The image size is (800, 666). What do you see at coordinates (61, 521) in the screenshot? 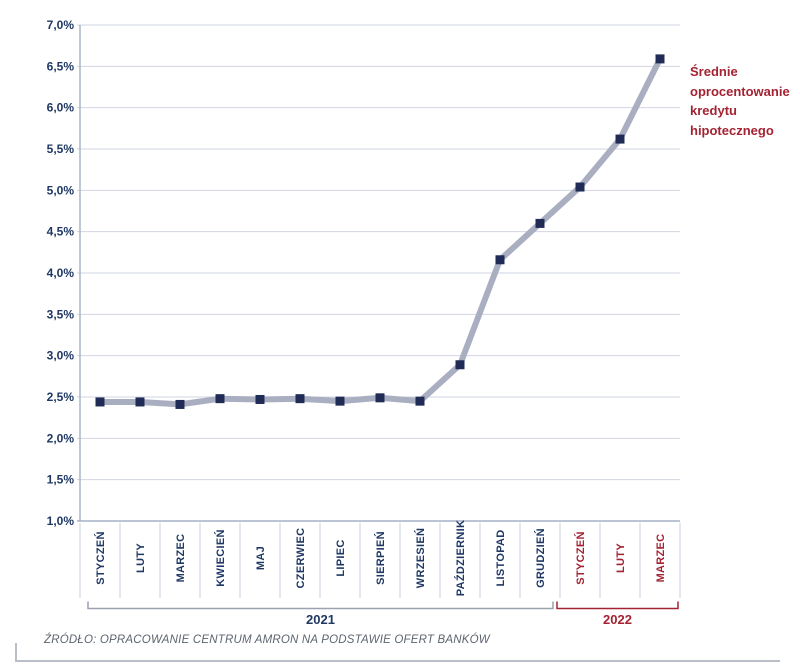
I see `y-tick-label: 1,0%` at bounding box center [61, 521].